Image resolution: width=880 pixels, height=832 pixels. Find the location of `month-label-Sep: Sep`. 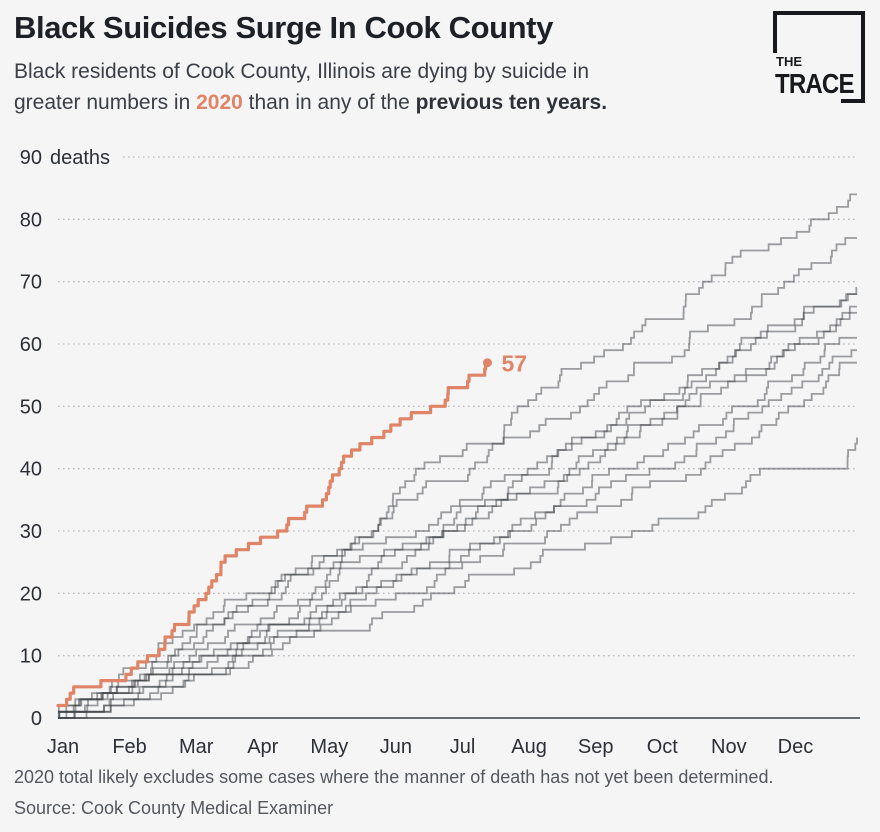

month-label-Sep: Sep is located at coordinates (596, 747).